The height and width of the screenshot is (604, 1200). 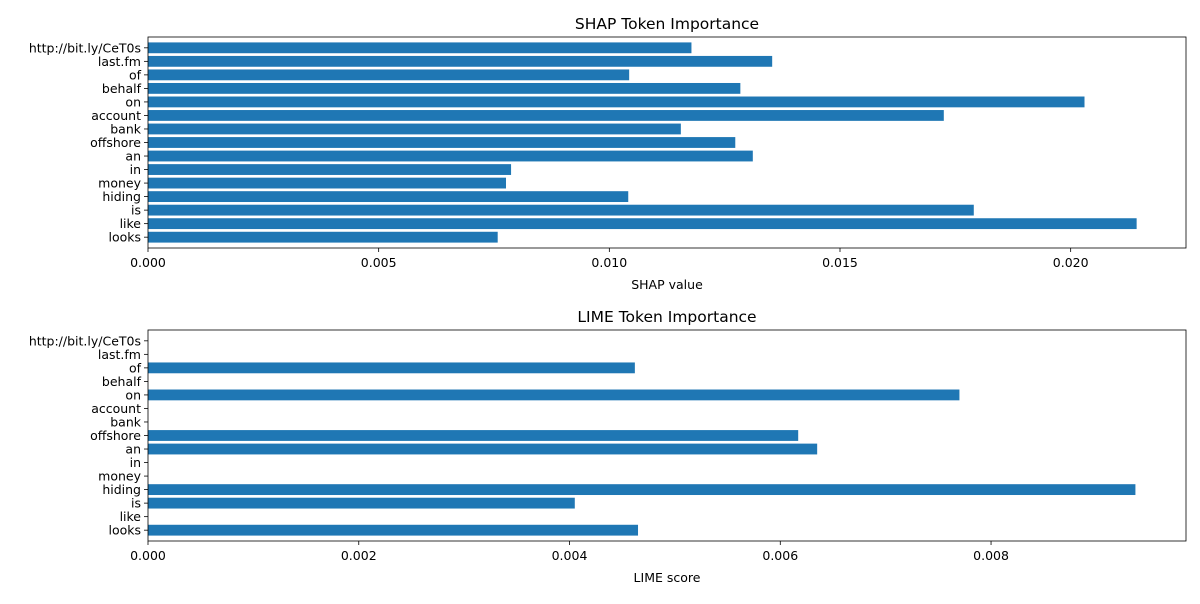 What do you see at coordinates (115, 142) in the screenshot?
I see `y-tick-label-0-7: offshore` at bounding box center [115, 142].